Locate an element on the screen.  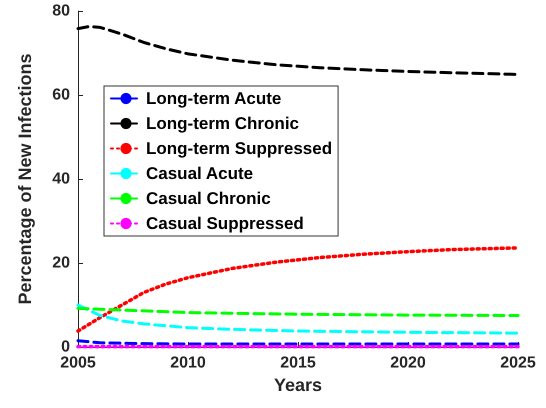
y-tick-label: 20 is located at coordinates (61, 263).